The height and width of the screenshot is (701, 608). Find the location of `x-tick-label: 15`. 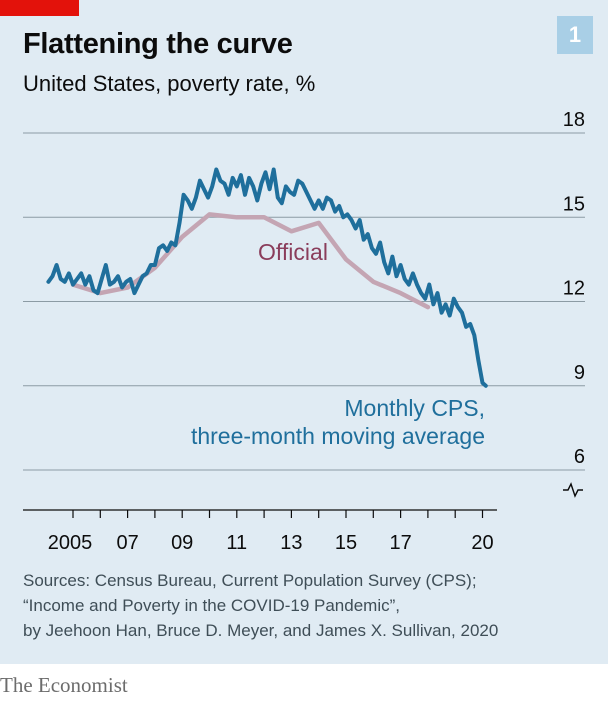

x-tick-label: 15 is located at coordinates (346, 543).